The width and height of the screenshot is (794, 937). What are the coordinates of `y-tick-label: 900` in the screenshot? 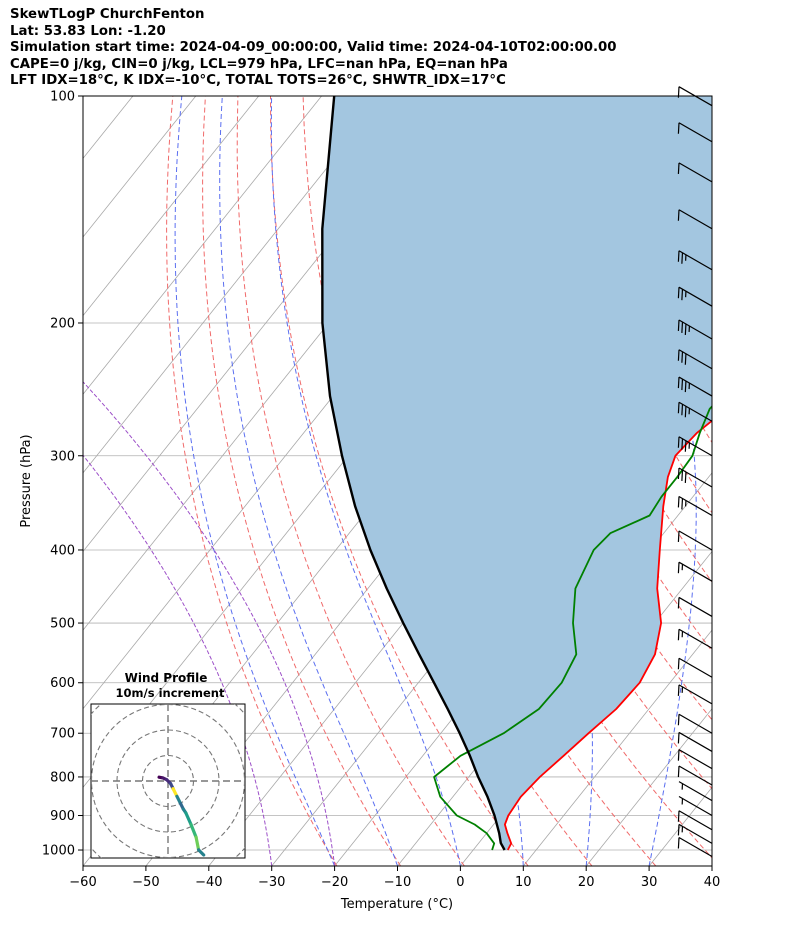 It's located at (62, 816).